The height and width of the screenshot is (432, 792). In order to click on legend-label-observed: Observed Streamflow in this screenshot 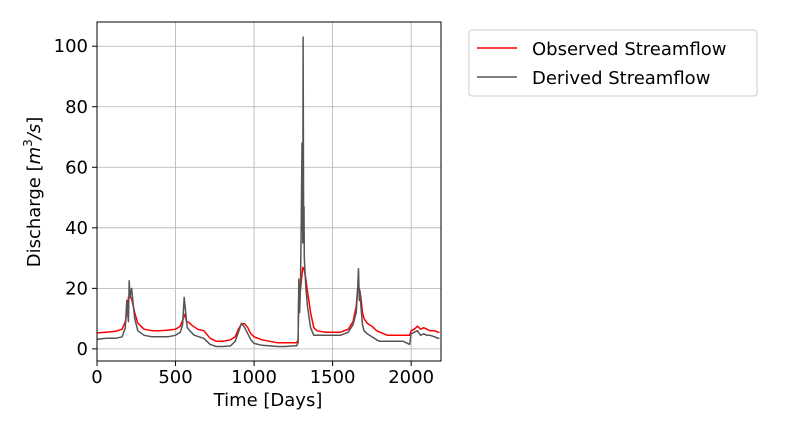, I will do `click(629, 49)`.